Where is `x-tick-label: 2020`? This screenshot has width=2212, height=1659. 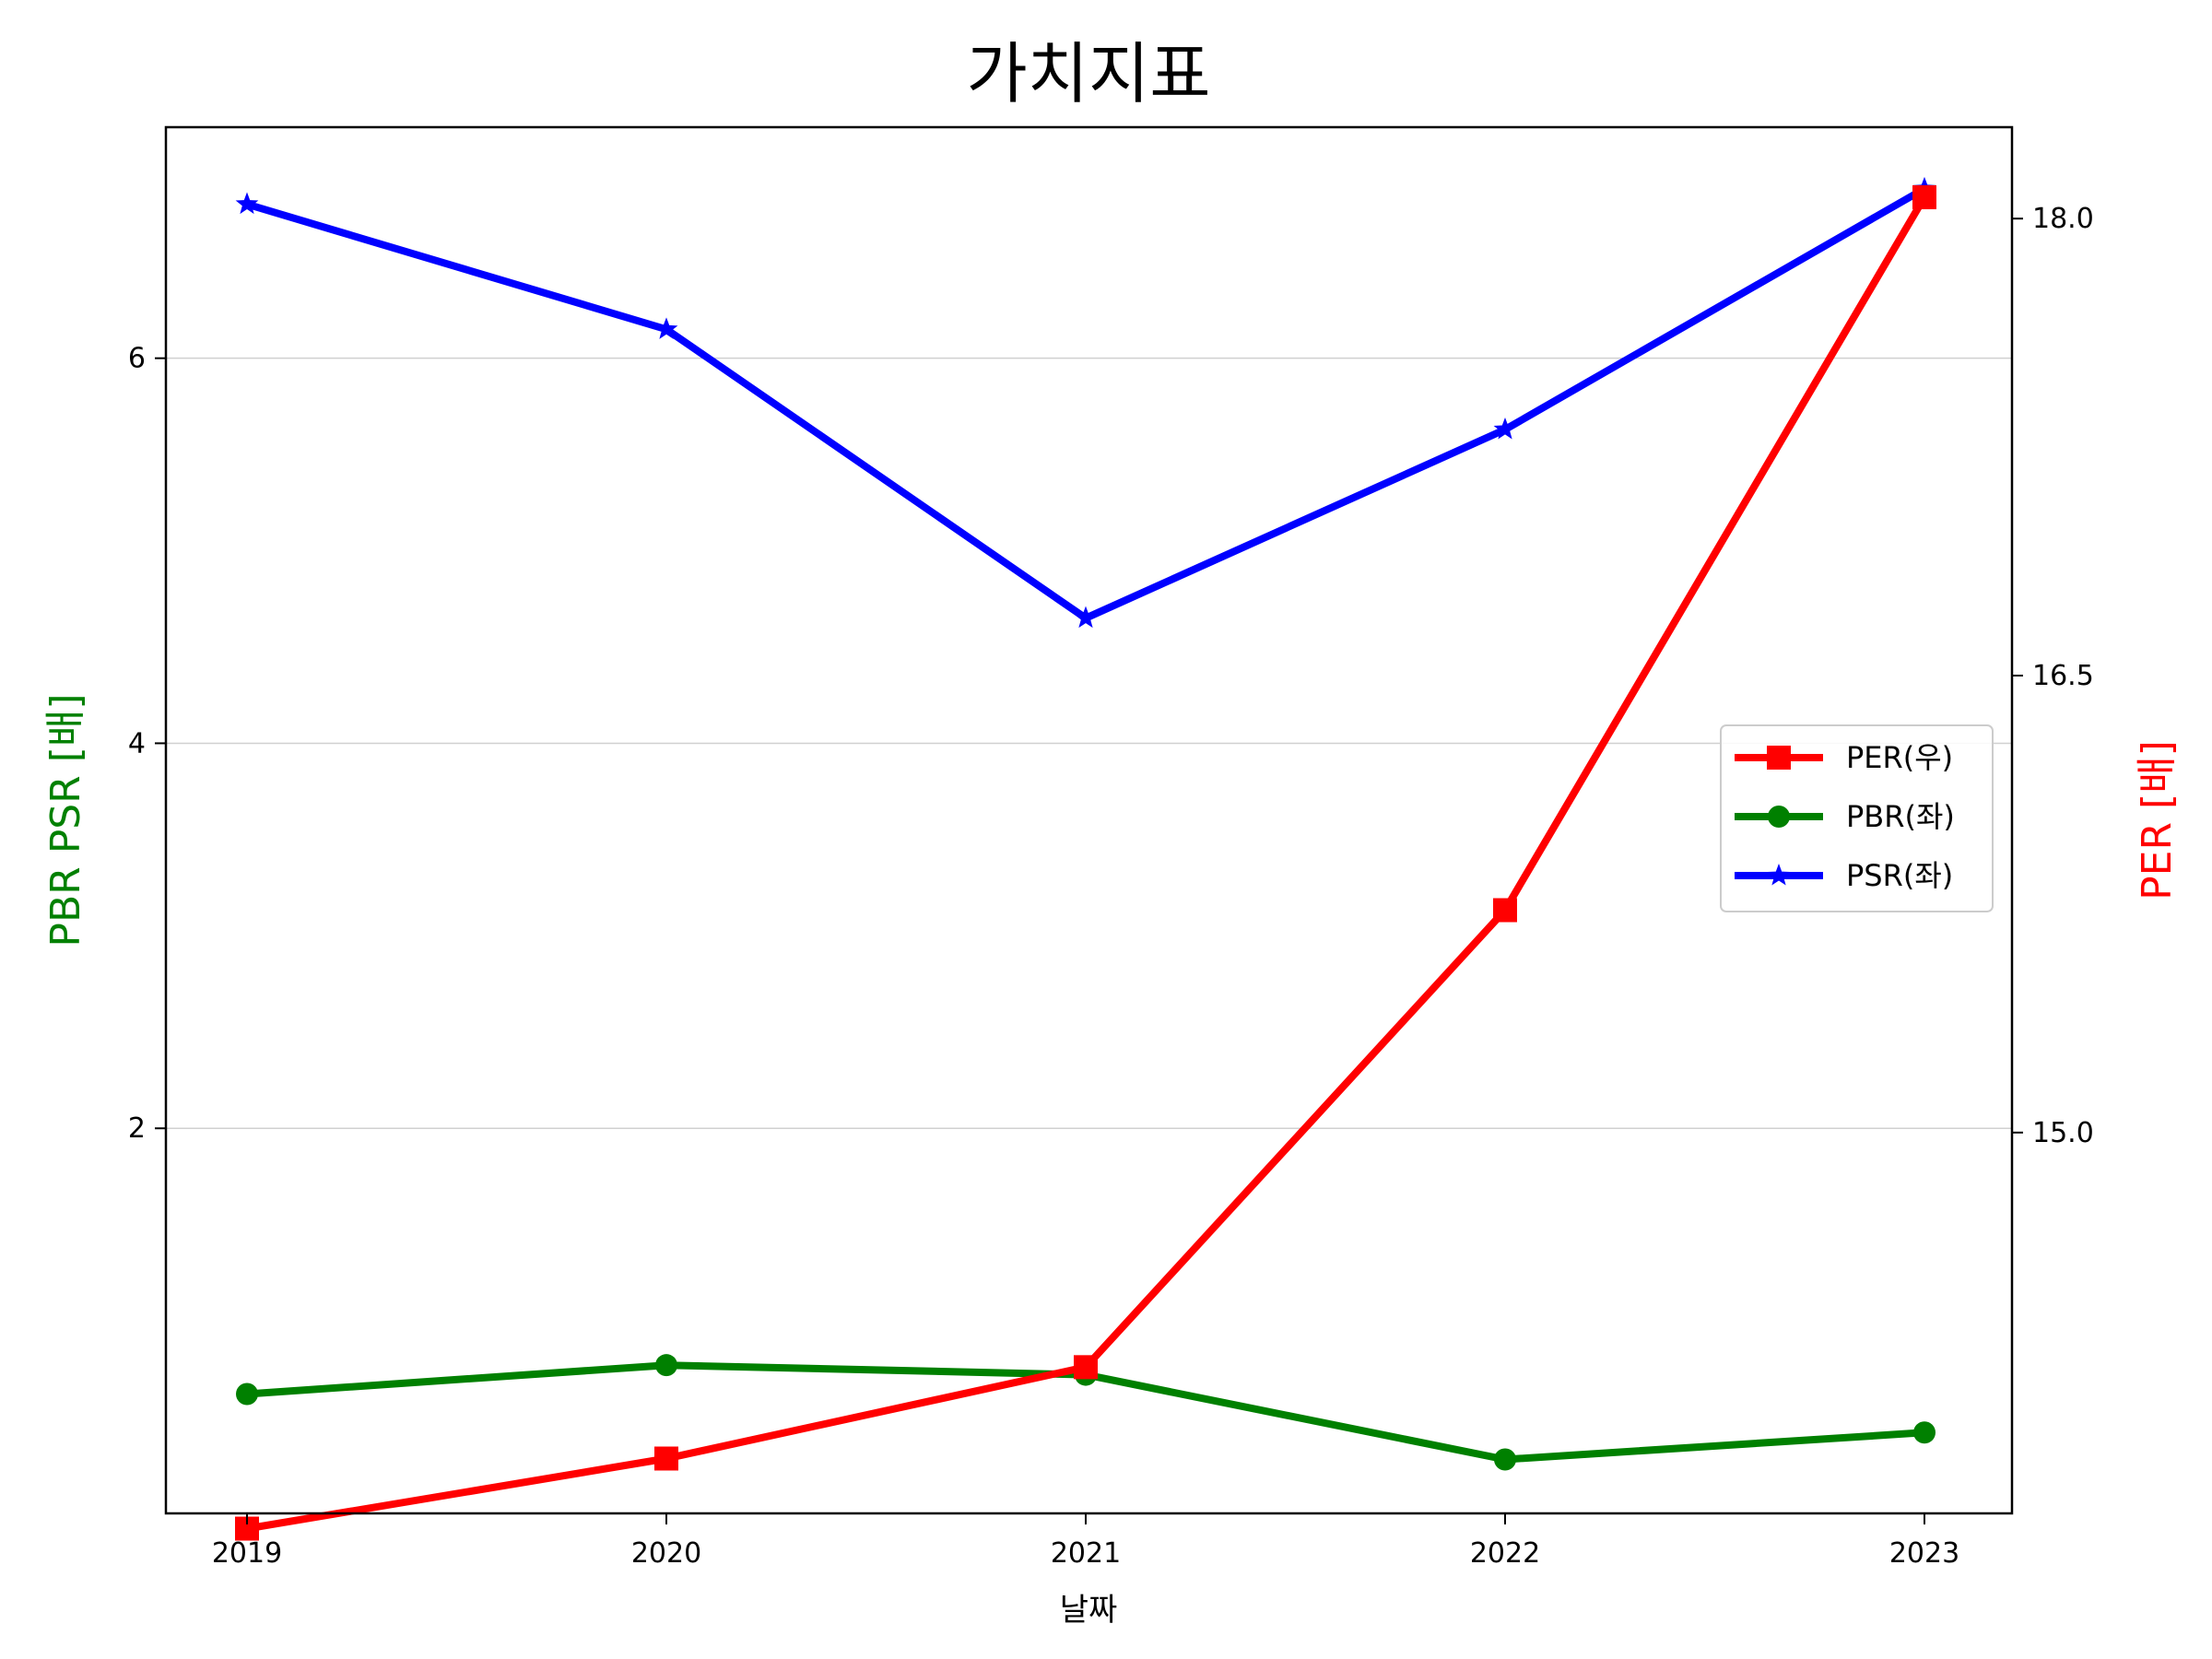 x-tick-label: 2020 is located at coordinates (666, 1553).